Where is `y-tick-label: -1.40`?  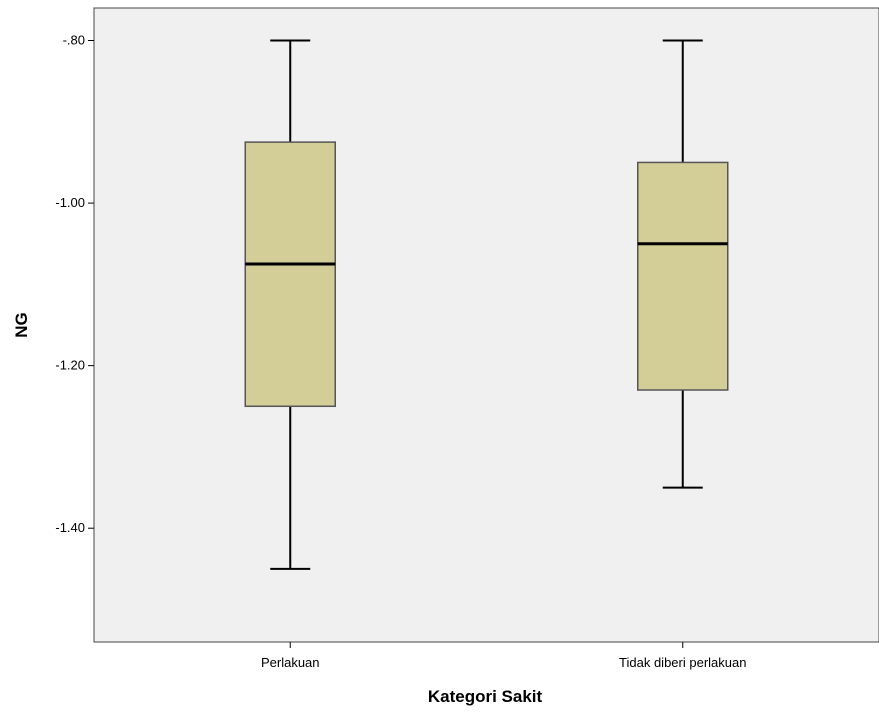 y-tick-label: -1.40 is located at coordinates (70, 527).